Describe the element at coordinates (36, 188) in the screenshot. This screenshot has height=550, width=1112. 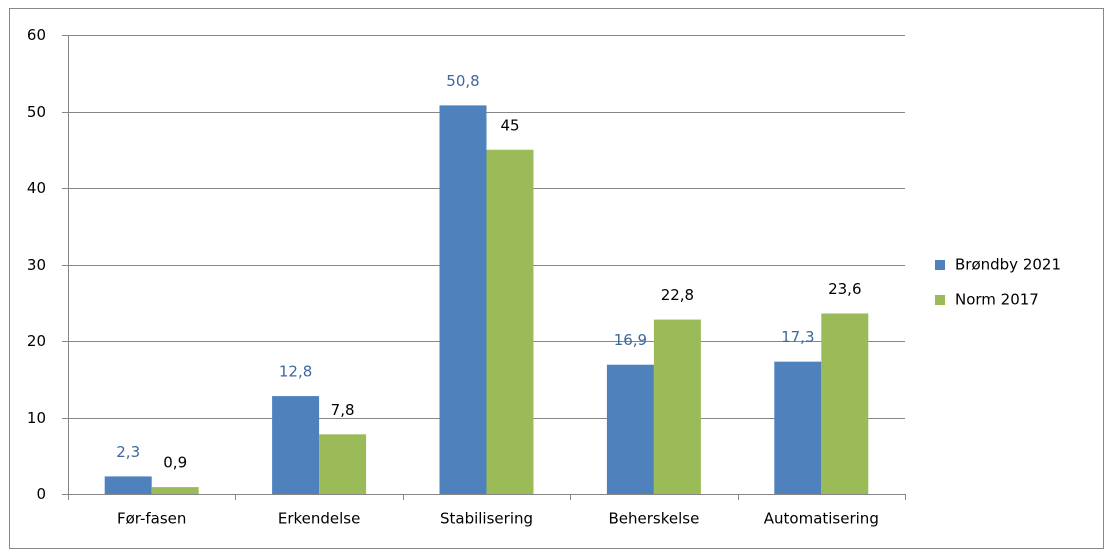
I see `y-tick-label: 40` at that location.